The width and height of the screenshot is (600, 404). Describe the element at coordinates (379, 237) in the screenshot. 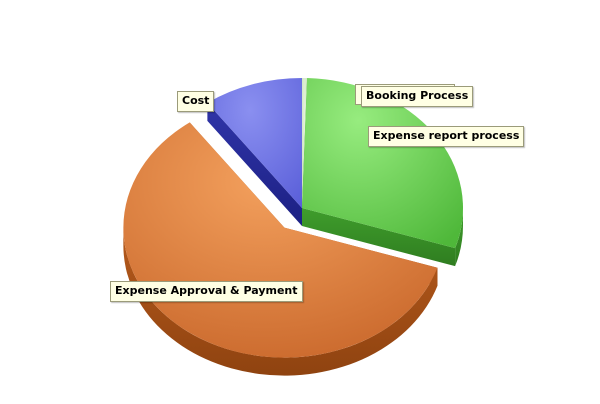

I see `pie-slice-wall-expense-report-process` at that location.